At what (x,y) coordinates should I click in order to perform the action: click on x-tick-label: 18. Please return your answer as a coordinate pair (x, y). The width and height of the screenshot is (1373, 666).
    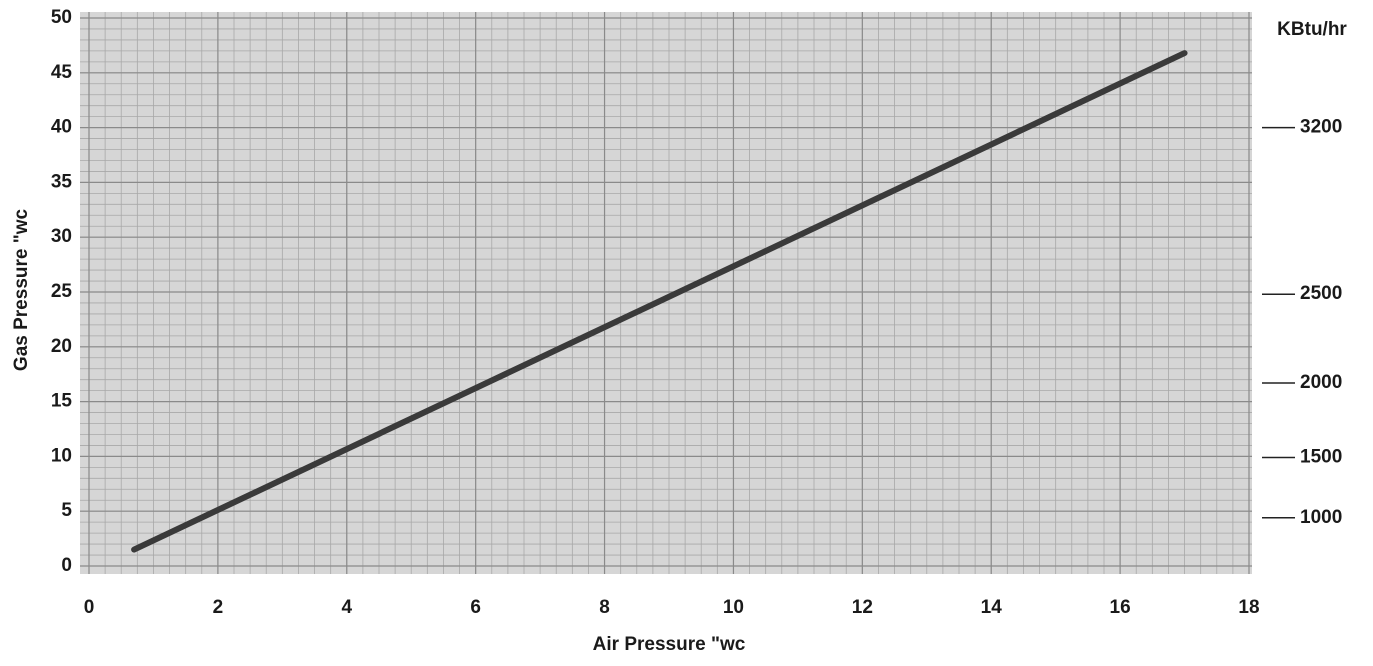
    Looking at the image, I should click on (1248, 607).